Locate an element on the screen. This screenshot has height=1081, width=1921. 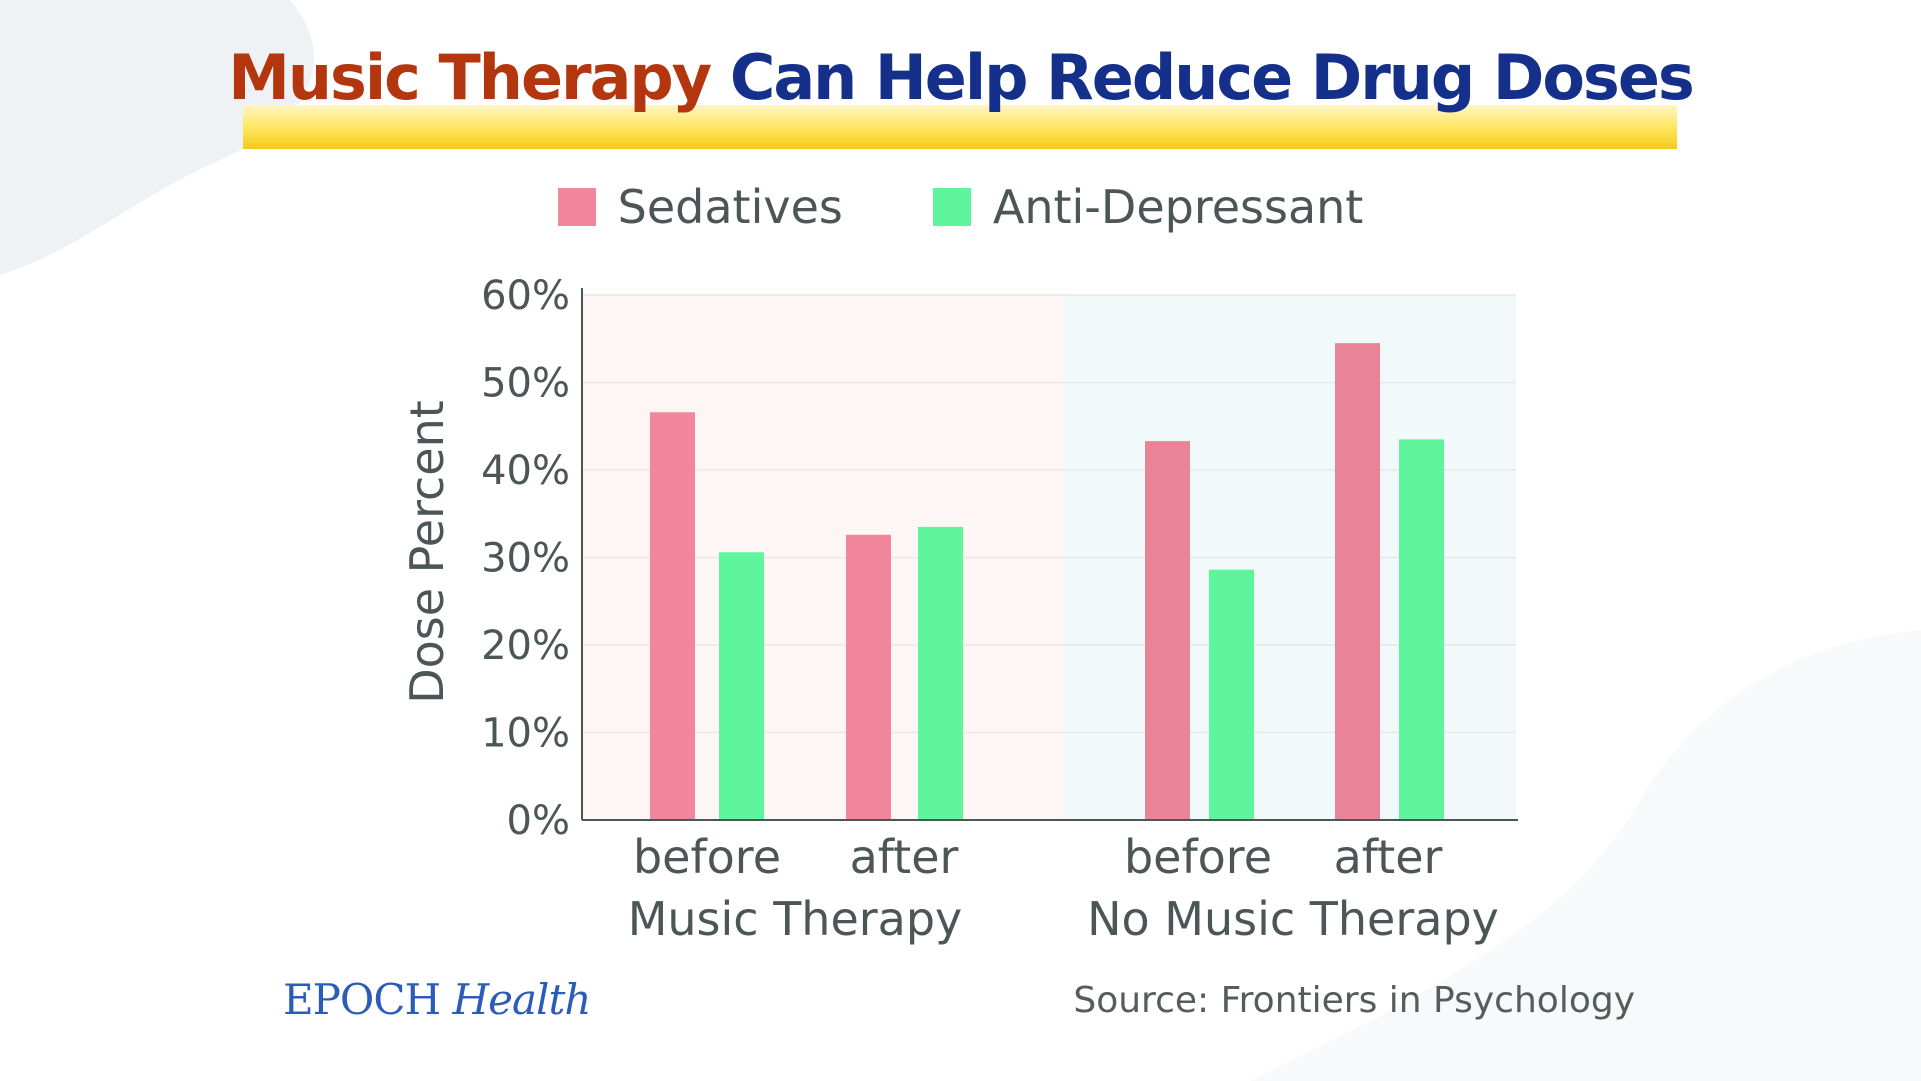
legend-swatch-anti-depressant is located at coordinates (951, 207).